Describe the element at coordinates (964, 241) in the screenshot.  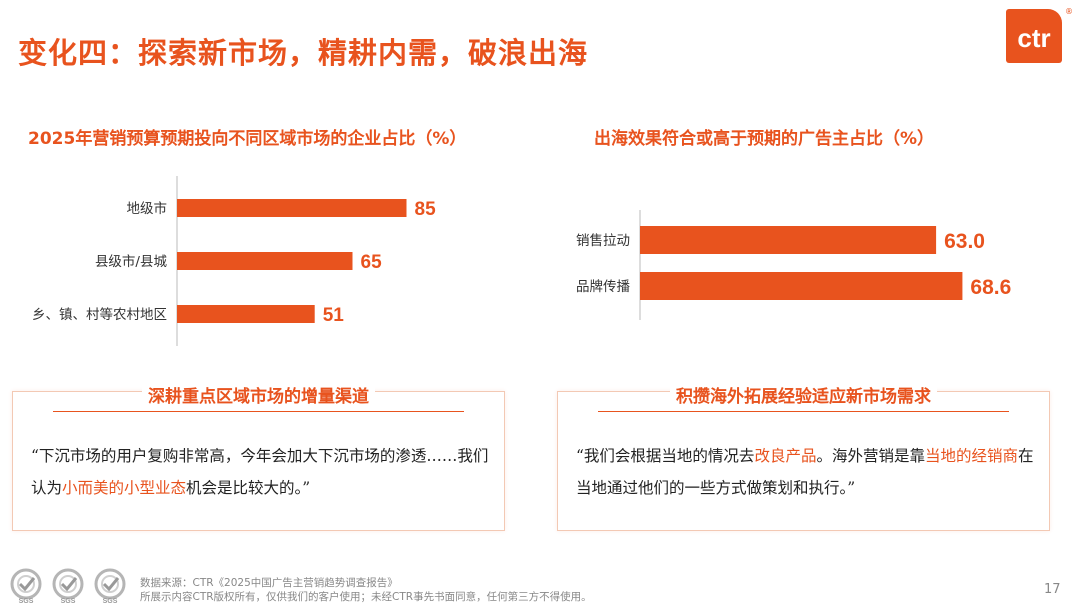
I see `value-label: 63.0` at that location.